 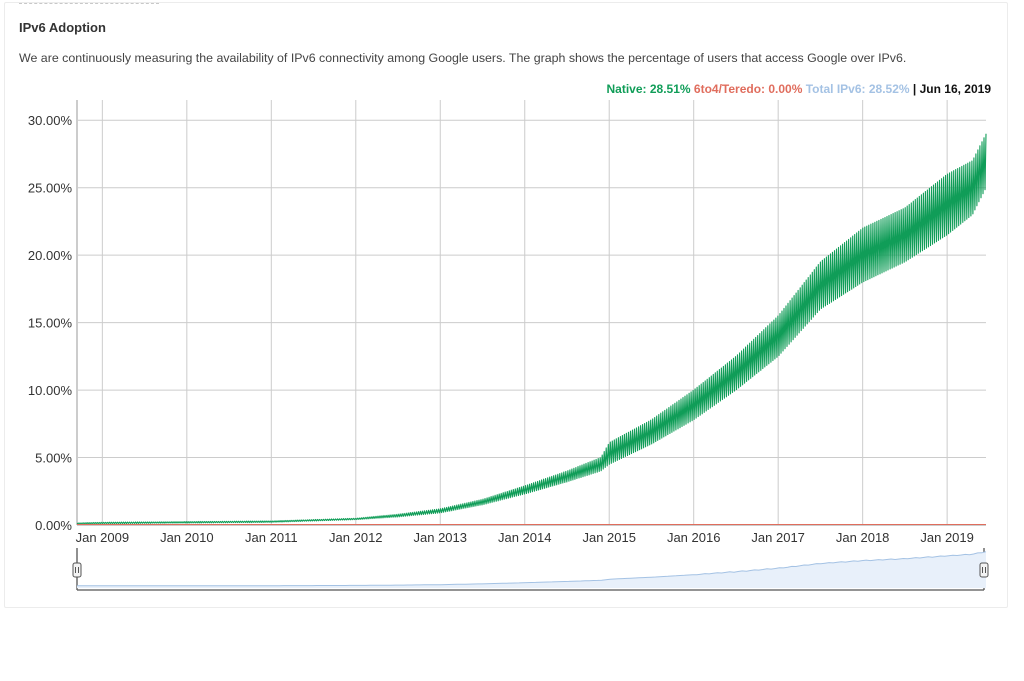 I want to click on y-tick-label: 15.00%, so click(x=50, y=323).